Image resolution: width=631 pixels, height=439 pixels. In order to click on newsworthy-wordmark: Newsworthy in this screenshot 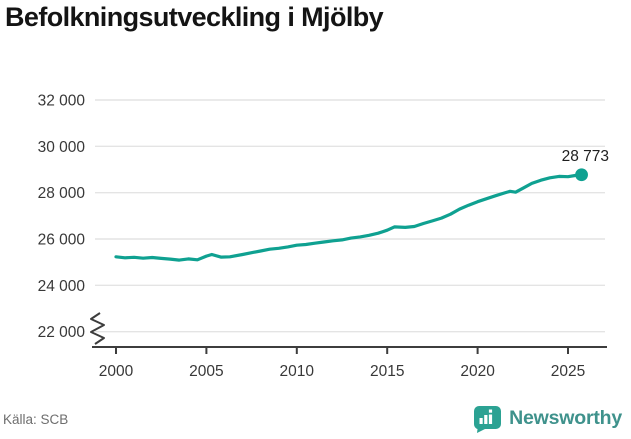, I will do `click(565, 418)`.